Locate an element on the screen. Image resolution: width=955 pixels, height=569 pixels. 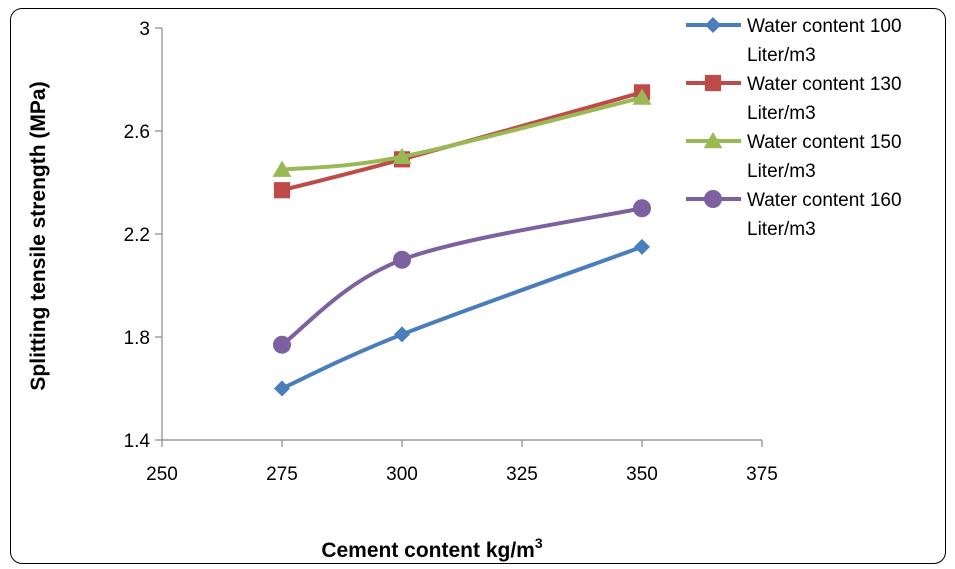
y-axis-title: Splitting tensile strength (MPa) is located at coordinates (38, 235).